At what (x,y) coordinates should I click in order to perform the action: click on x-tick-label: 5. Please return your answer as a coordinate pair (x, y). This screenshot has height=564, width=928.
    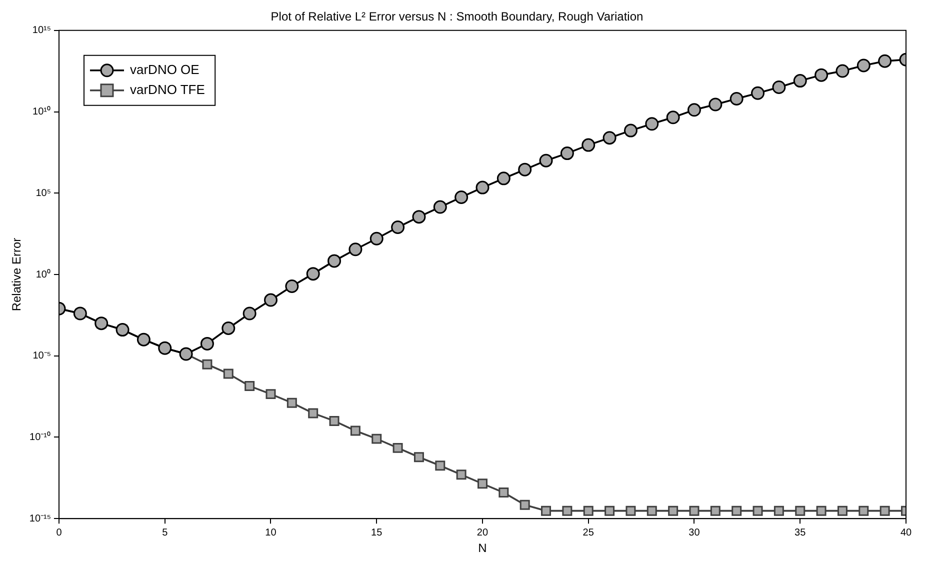
    Looking at the image, I should click on (165, 532).